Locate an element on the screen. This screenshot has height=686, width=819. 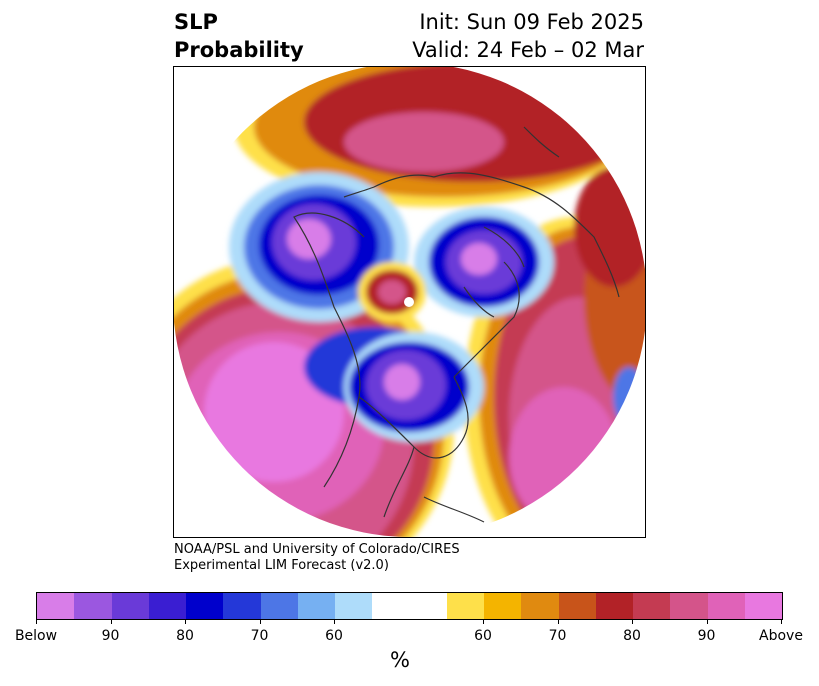
credit-line-2: Experimental LIM Forecast (v2.0) is located at coordinates (281, 565).